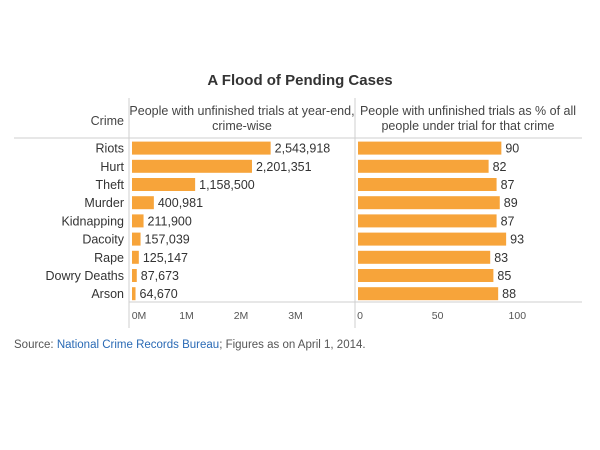  What do you see at coordinates (305, 185) in the screenshot?
I see `bar-row: Theft 1,158,500 87` at bounding box center [305, 185].